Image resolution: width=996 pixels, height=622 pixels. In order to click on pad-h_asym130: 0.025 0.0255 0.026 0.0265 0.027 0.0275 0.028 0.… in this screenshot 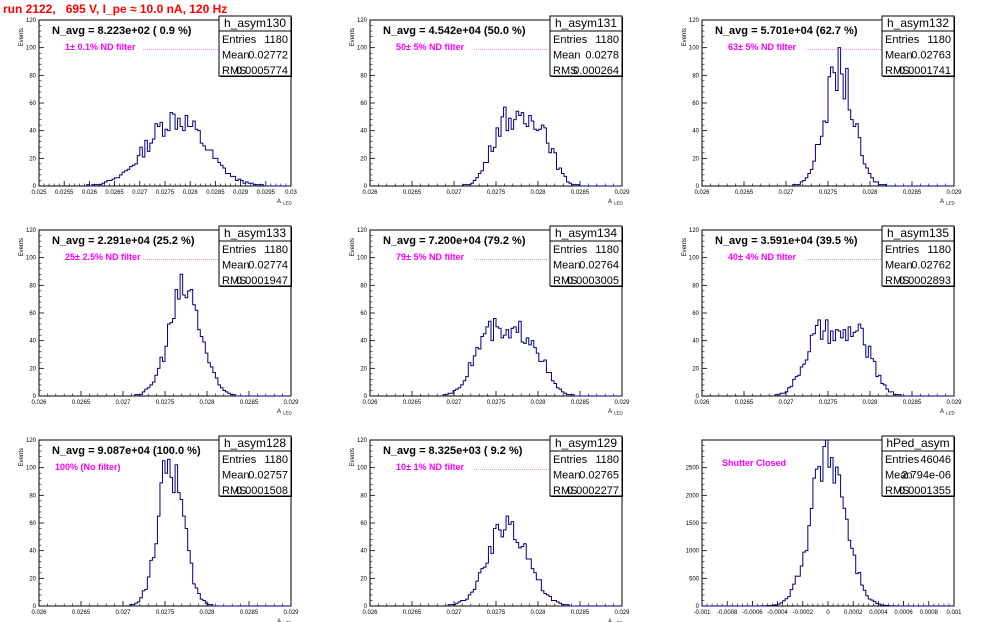, I will do `click(158, 110)`.